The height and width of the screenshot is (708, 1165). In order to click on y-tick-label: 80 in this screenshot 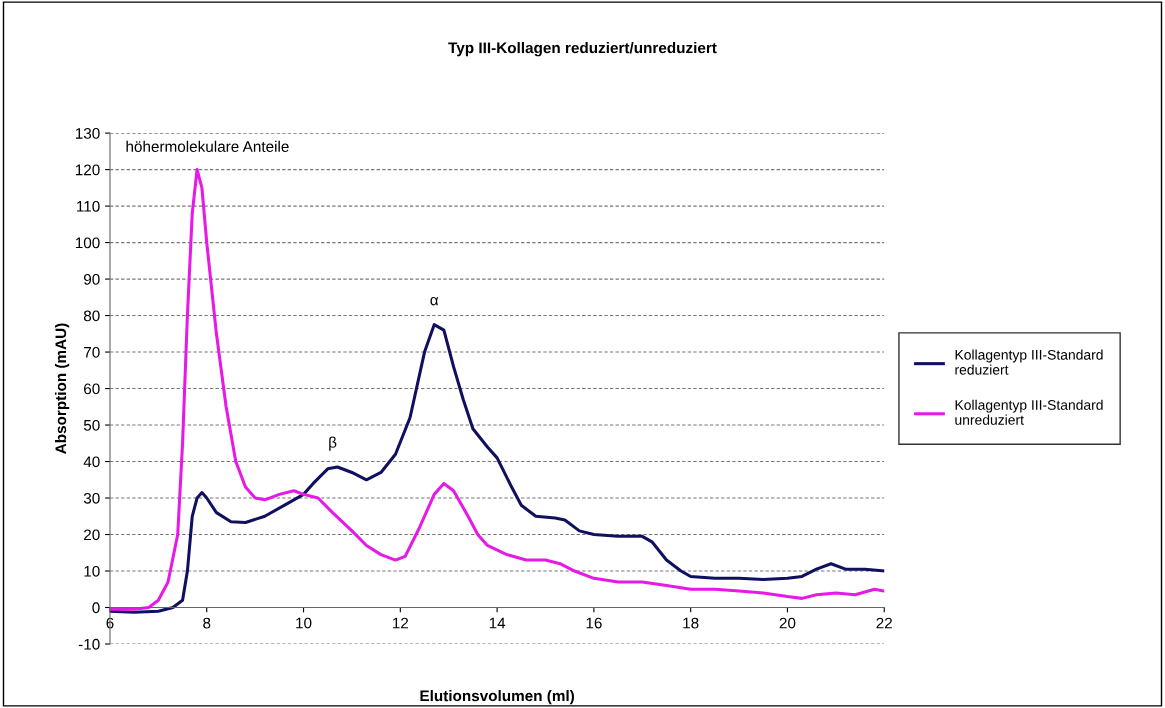, I will do `click(91, 316)`.